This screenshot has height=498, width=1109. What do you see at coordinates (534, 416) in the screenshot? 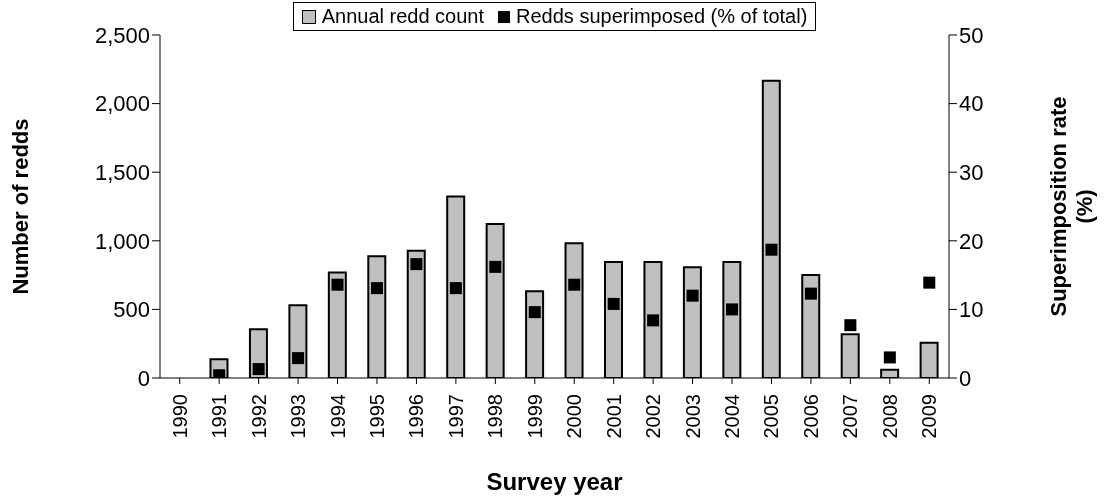
I see `x-tick-label: 1999` at bounding box center [534, 416].